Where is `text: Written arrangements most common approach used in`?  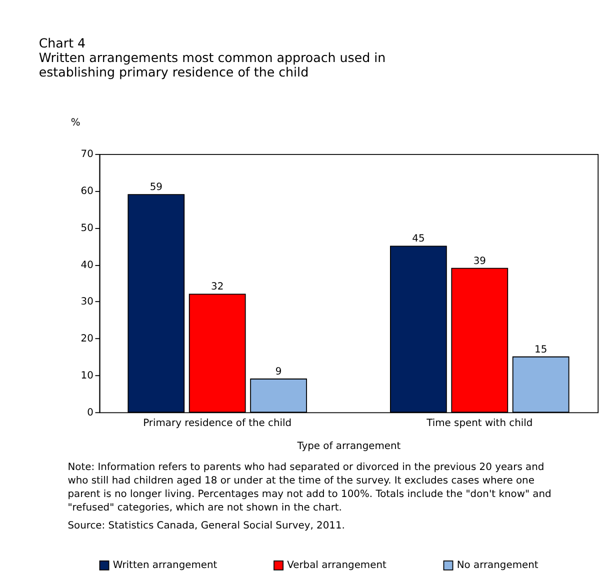 text: Written arrangements most common approach used in is located at coordinates (212, 57).